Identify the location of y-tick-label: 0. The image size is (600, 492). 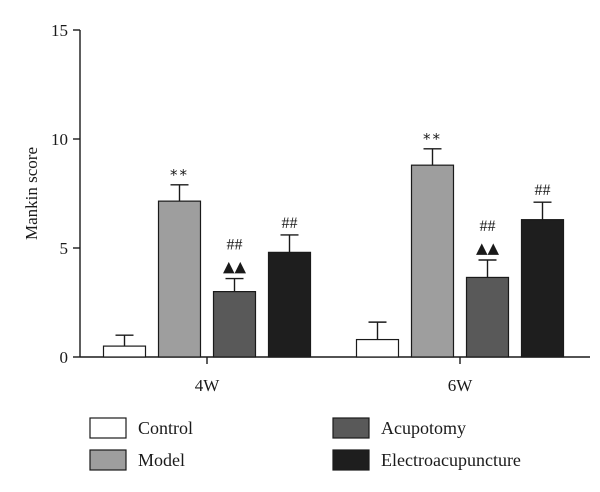
(64, 357).